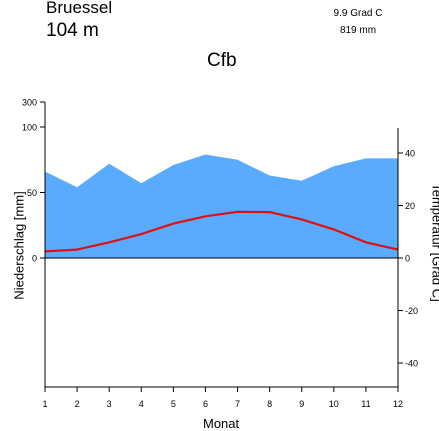 This screenshot has height=431, width=439. I want to click on month-tick-label: 9, so click(301, 404).